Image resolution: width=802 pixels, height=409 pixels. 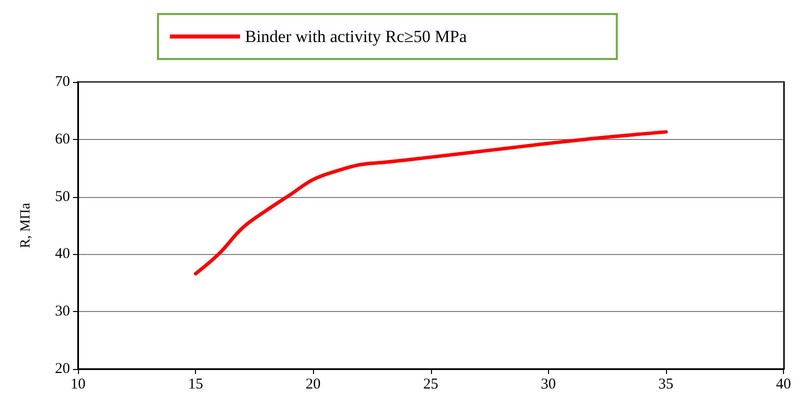 What do you see at coordinates (666, 384) in the screenshot?
I see `x-tick-label: 35` at bounding box center [666, 384].